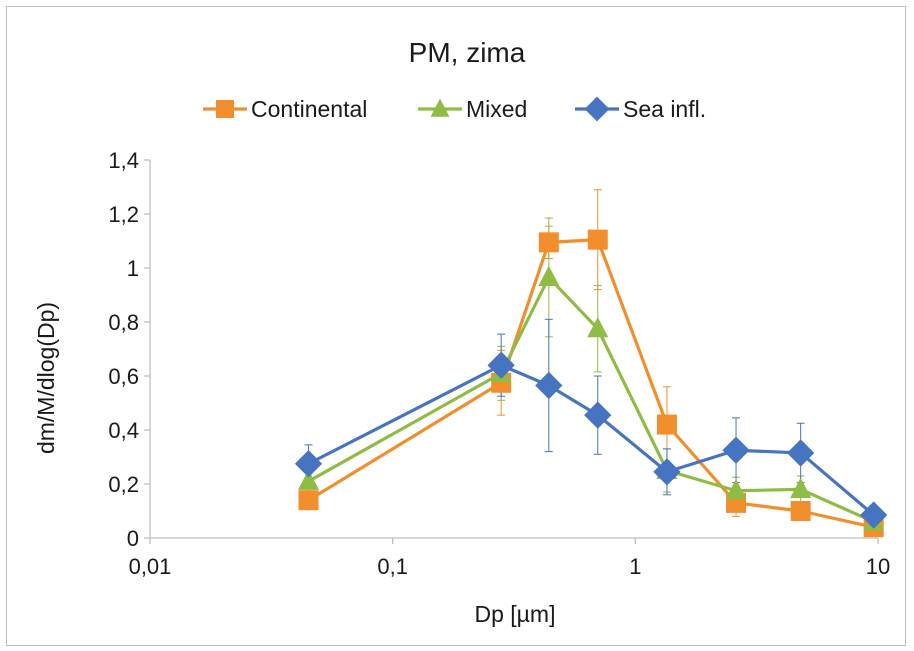  What do you see at coordinates (878, 566) in the screenshot?
I see `x-tick-label: 10` at bounding box center [878, 566].